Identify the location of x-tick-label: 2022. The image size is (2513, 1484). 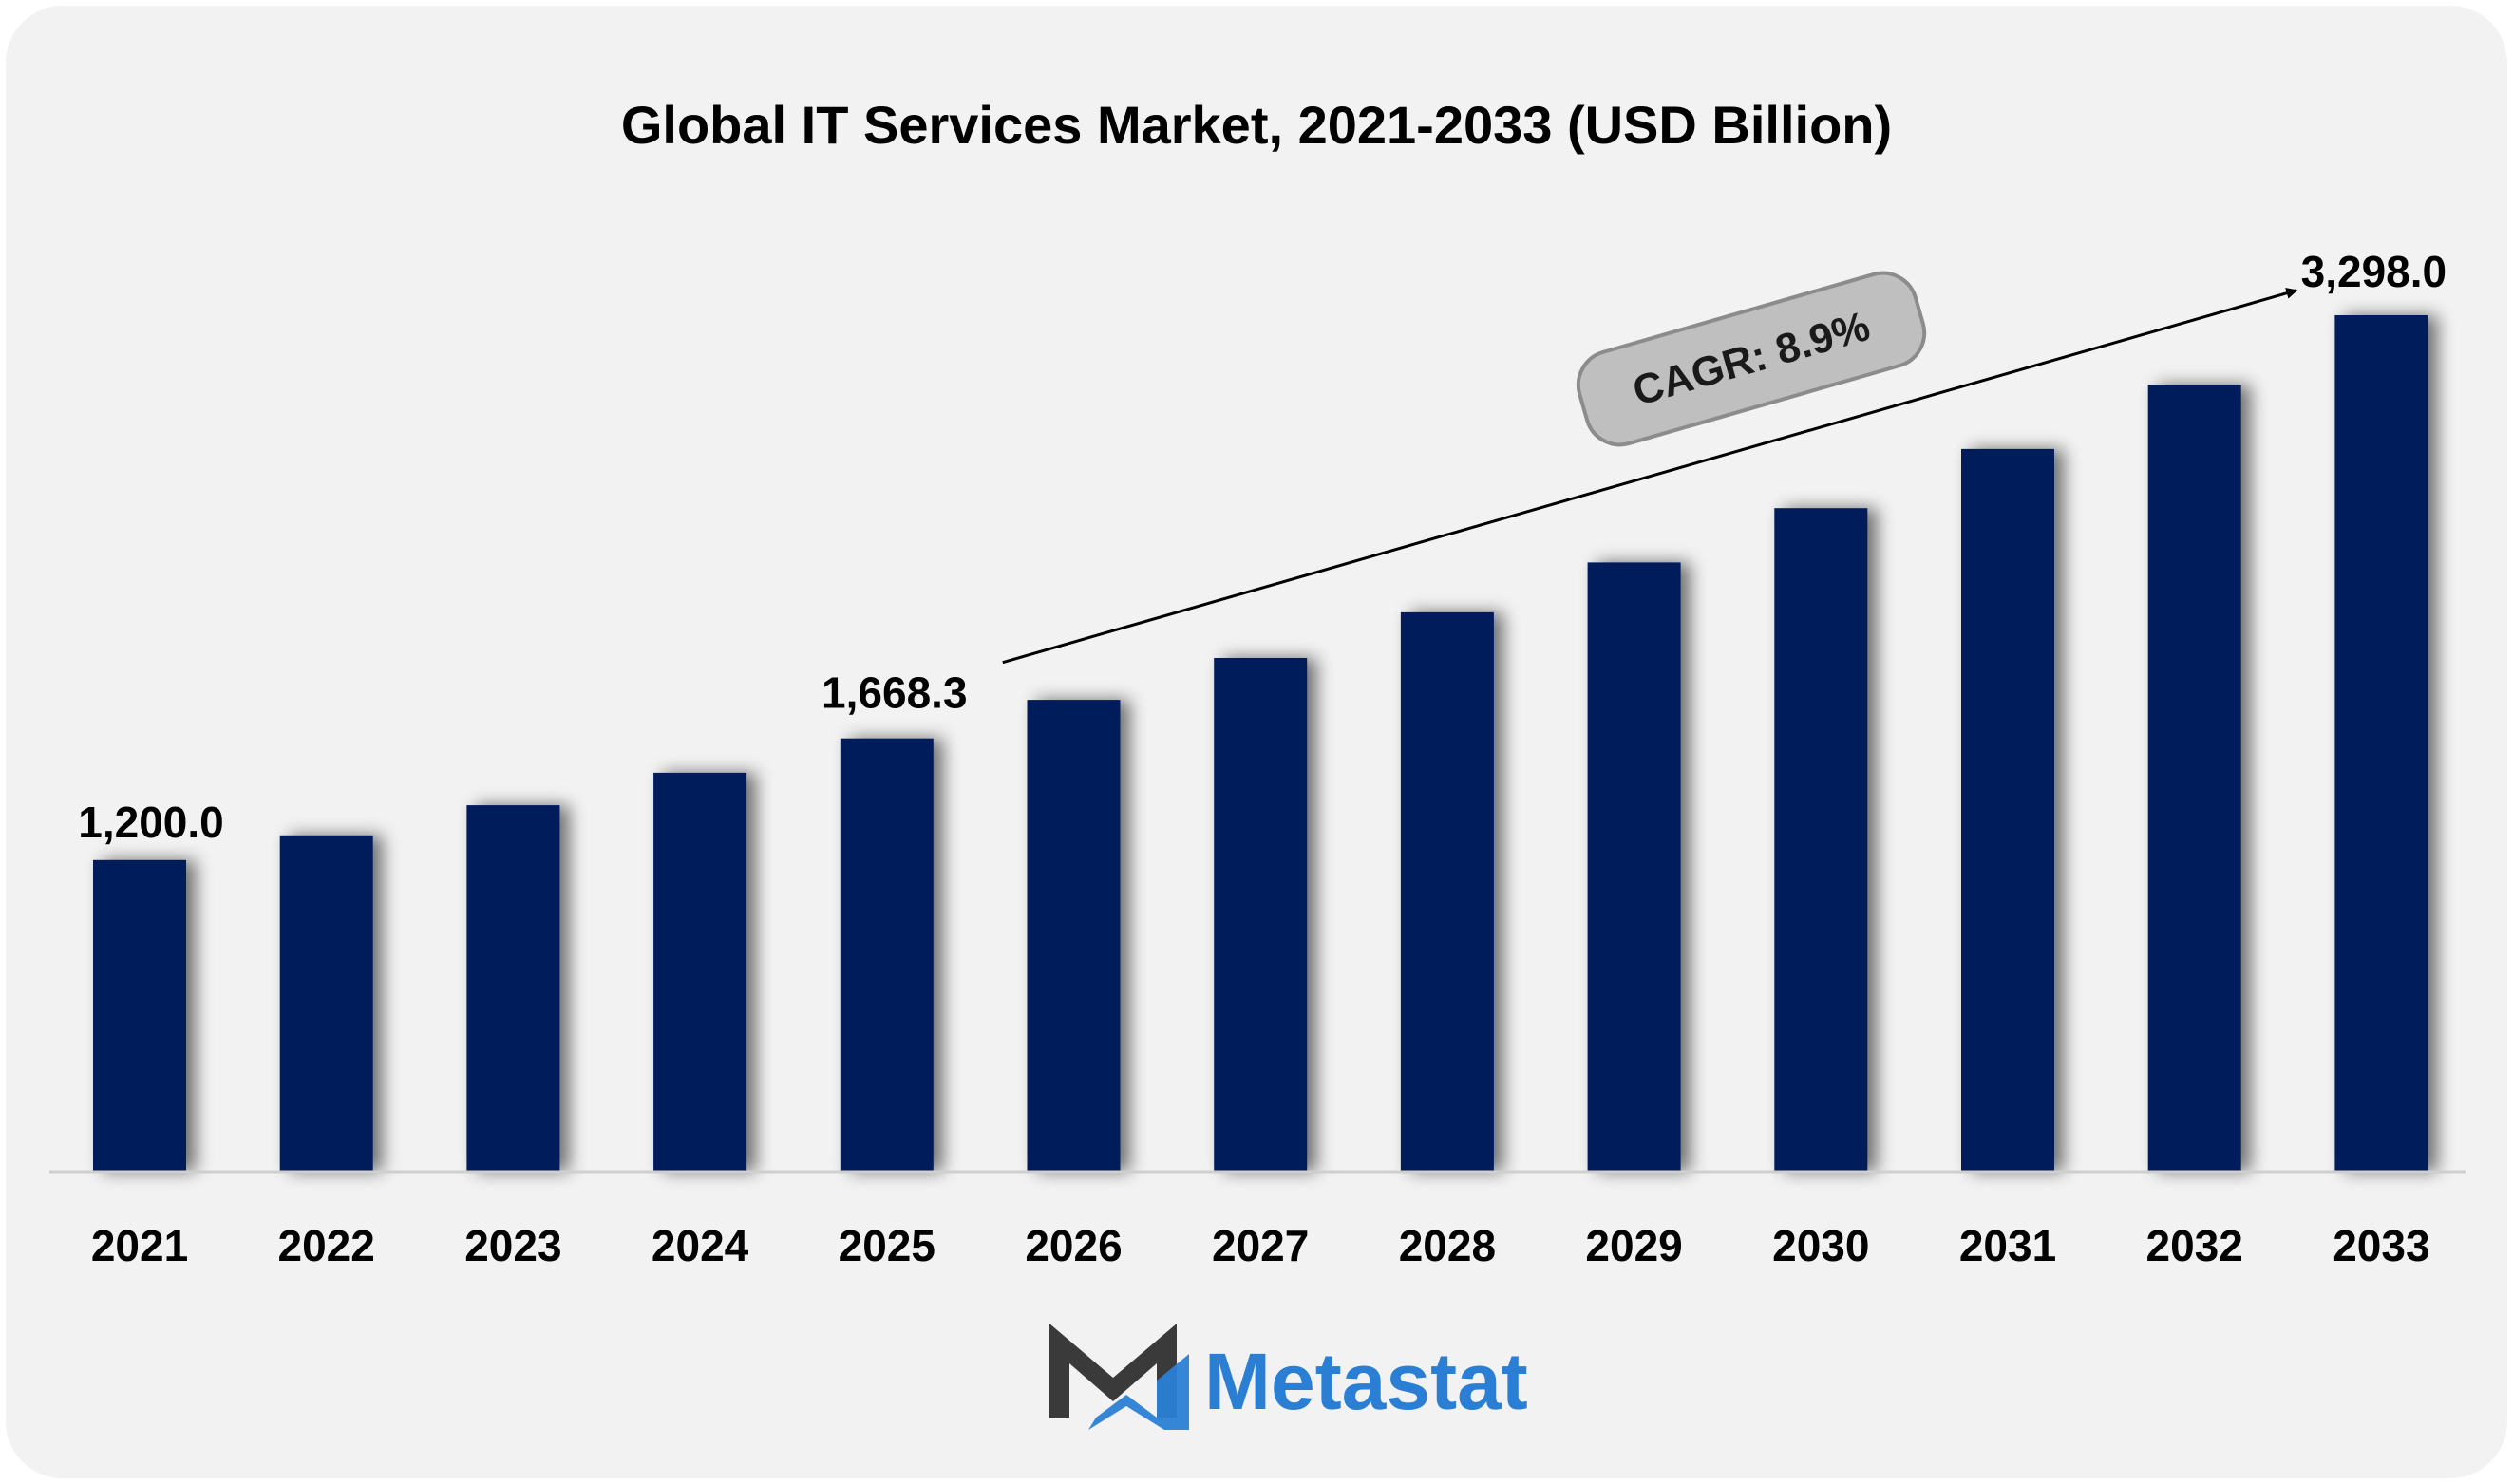
(327, 1245).